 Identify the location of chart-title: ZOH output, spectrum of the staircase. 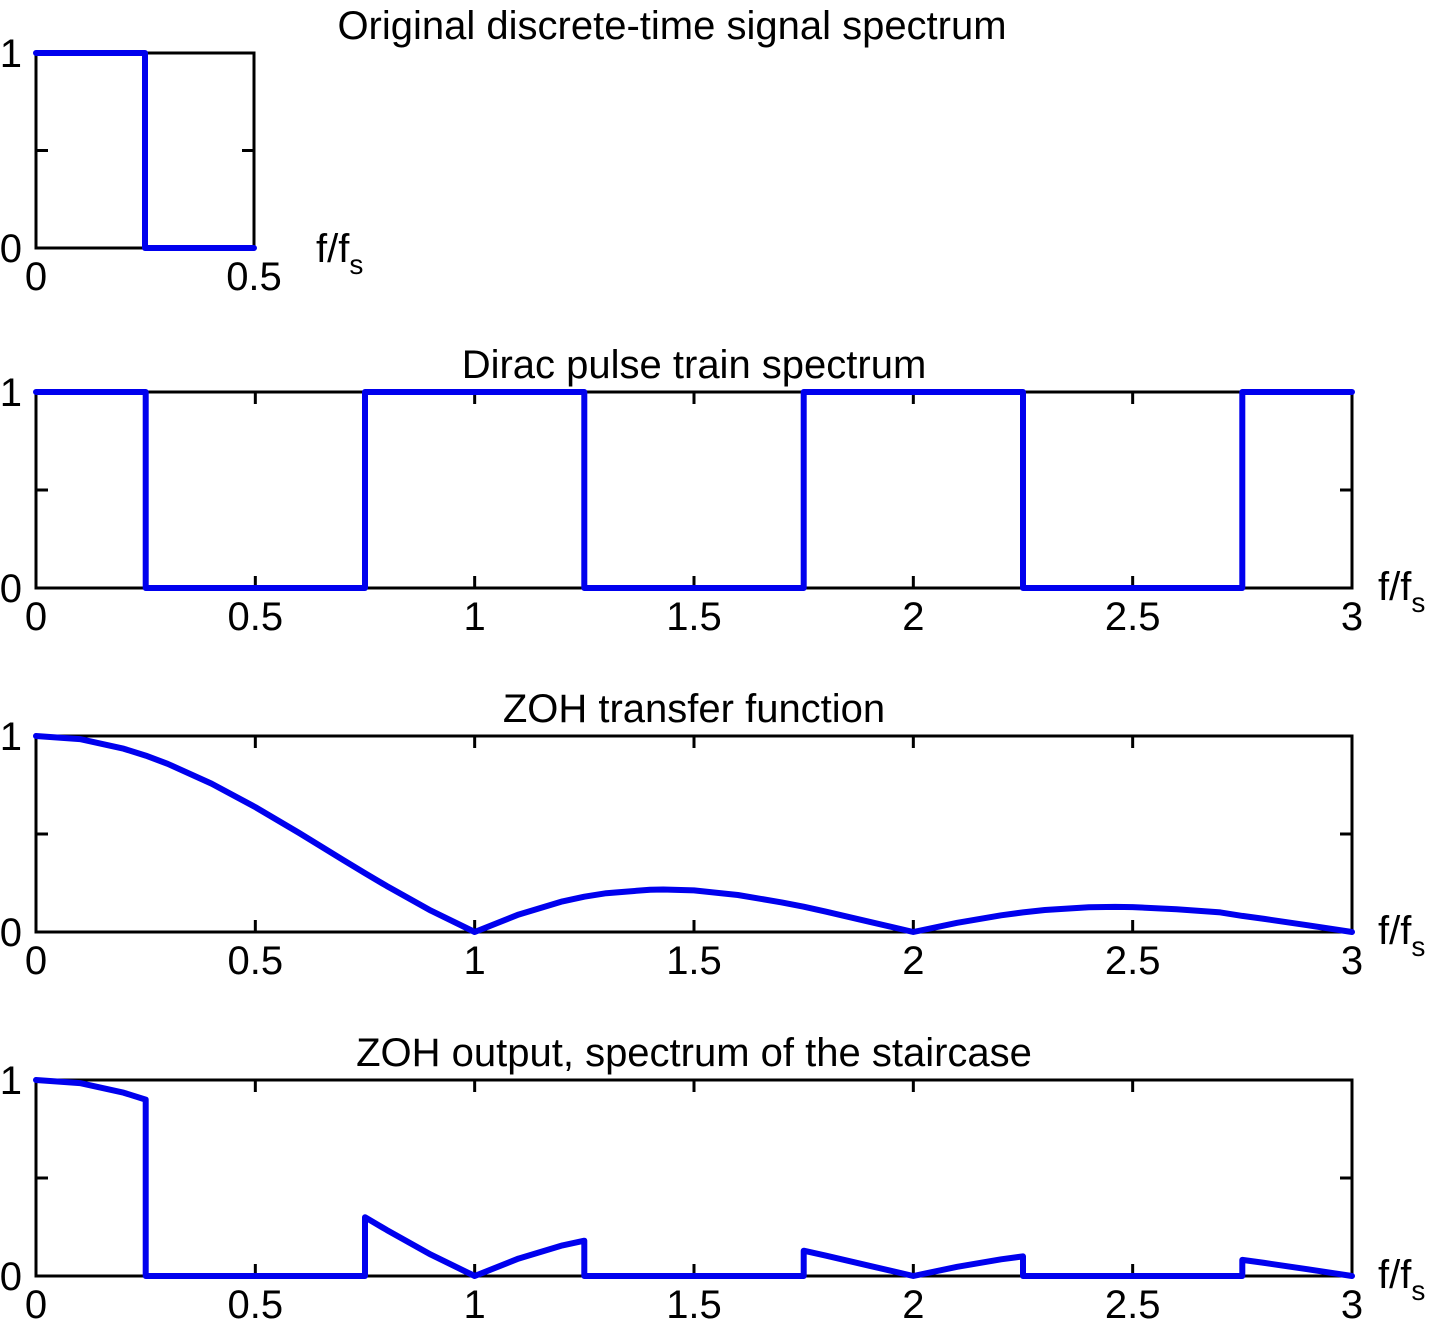
(694, 1053).